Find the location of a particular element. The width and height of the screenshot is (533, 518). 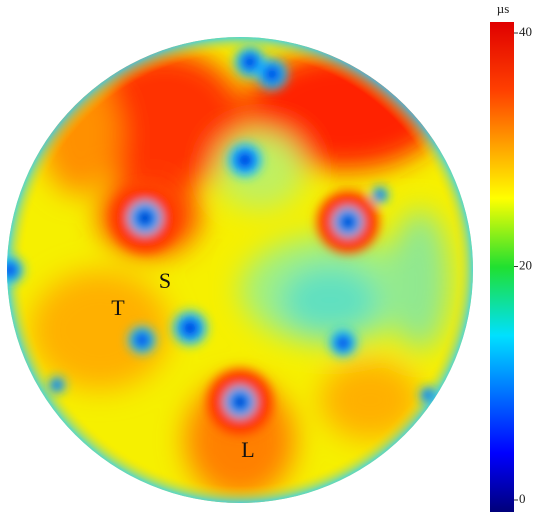

region-label: T is located at coordinates (118, 307).